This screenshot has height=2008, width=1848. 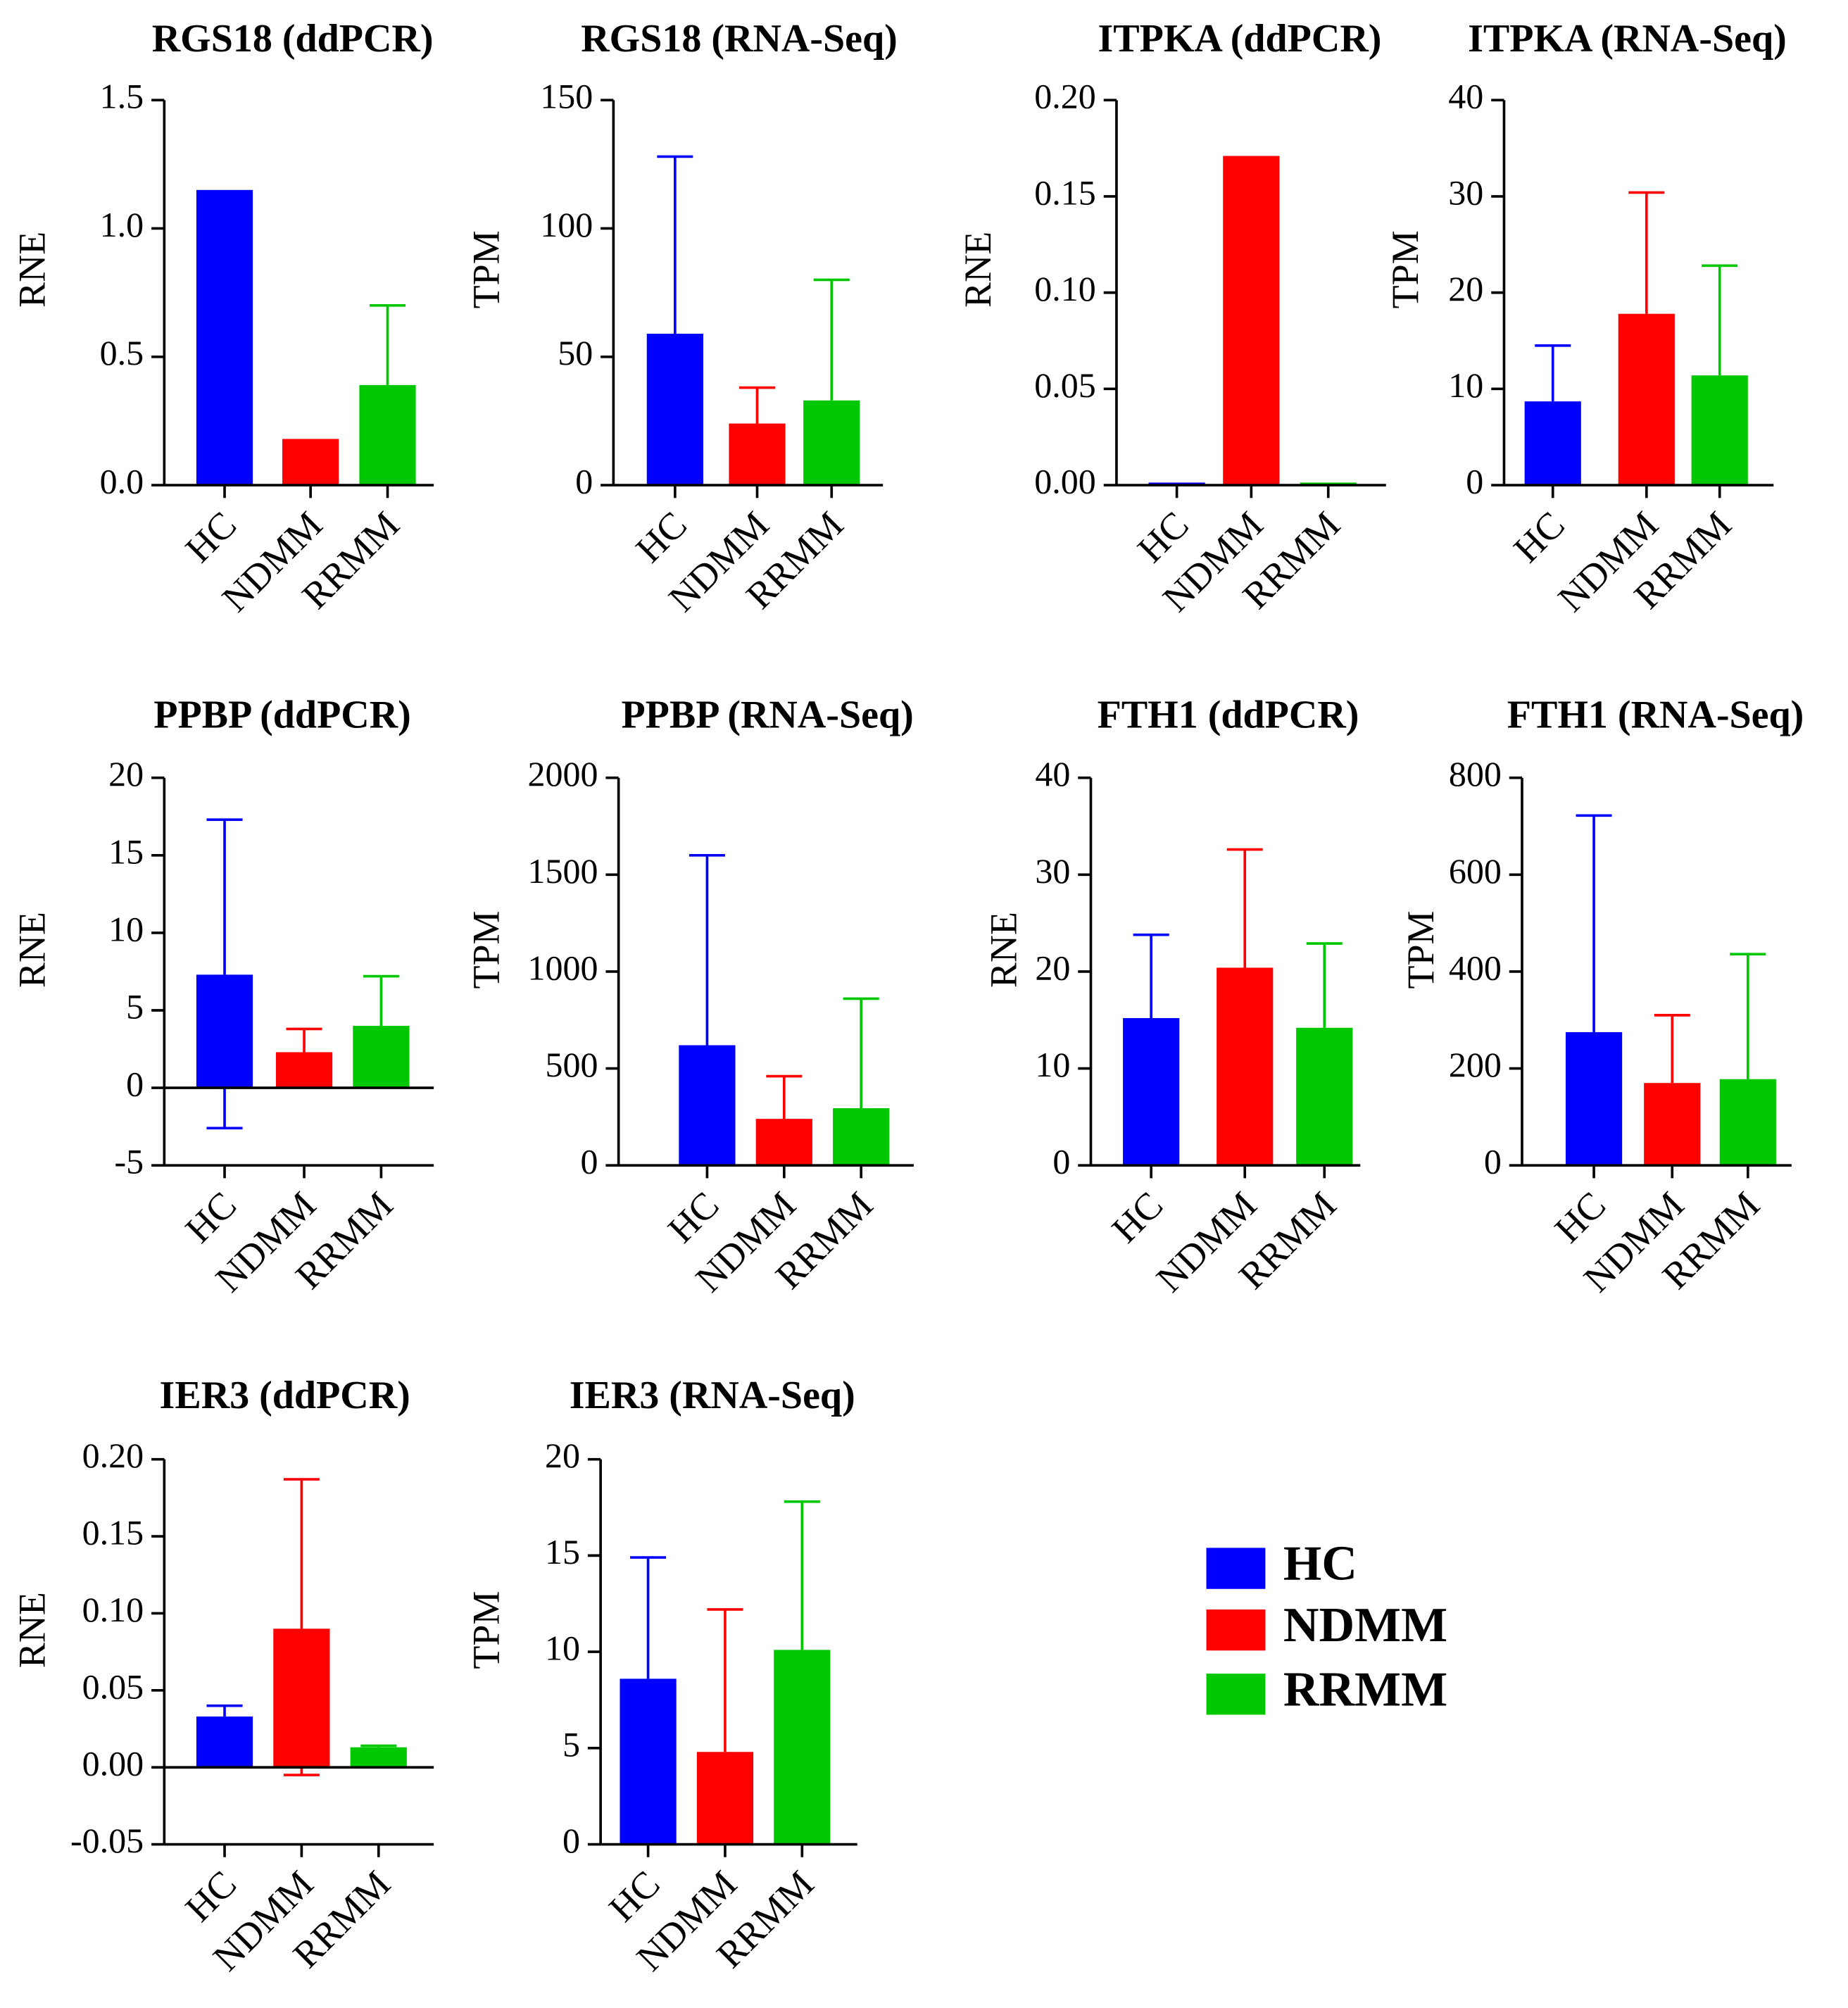 What do you see at coordinates (1228, 716) in the screenshot?
I see `chart-title: FTH1 (ddPCR)` at bounding box center [1228, 716].